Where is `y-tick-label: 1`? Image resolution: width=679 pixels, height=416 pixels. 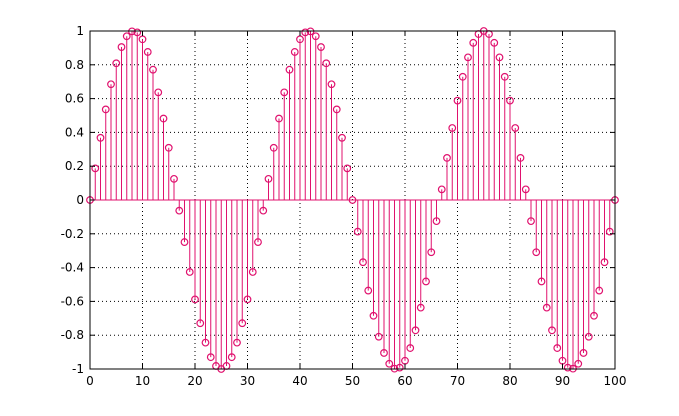 y-tick-label: 1 is located at coordinates (80, 31).